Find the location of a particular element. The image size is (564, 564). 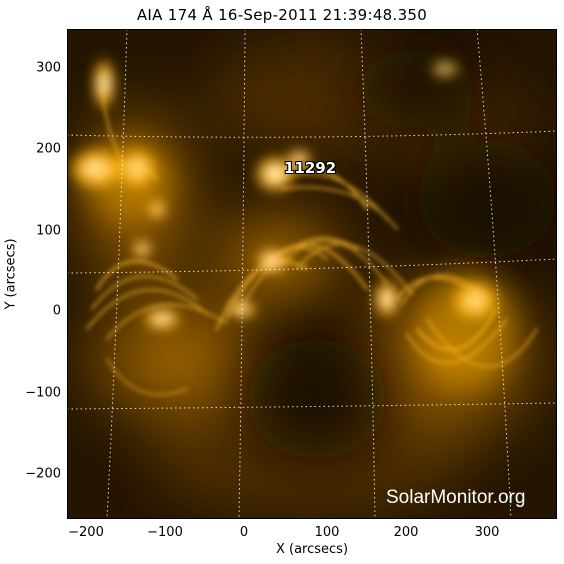

x-tick-label: 200 is located at coordinates (406, 532).